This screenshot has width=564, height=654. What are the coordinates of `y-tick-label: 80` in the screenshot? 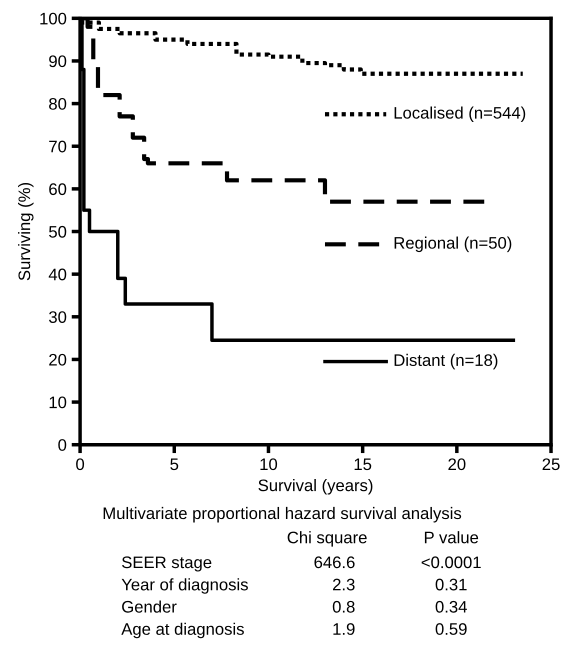 It's located at (57, 104).